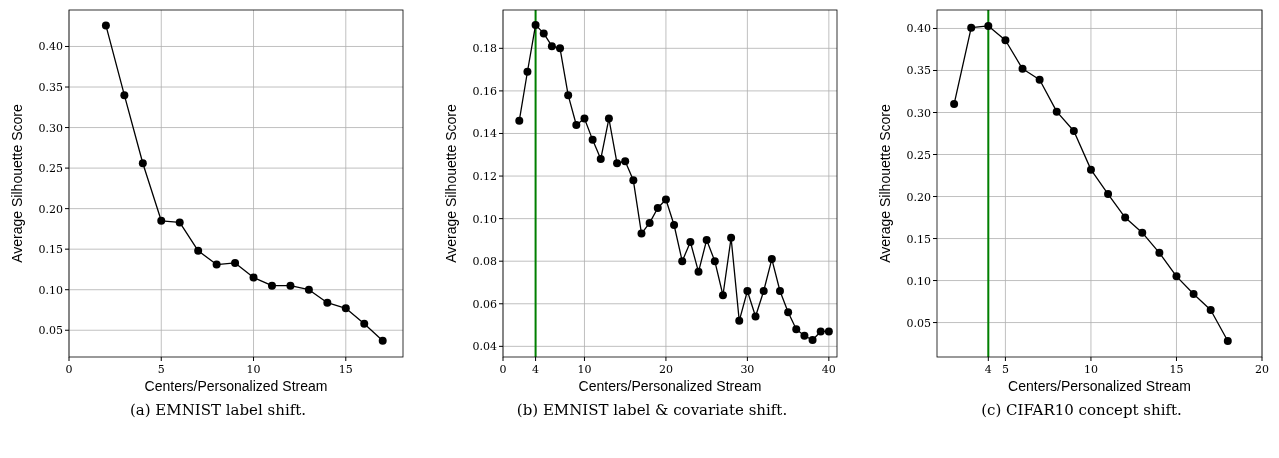 The height and width of the screenshot is (458, 1279). I want to click on x-tick-label: 4, so click(988, 369).